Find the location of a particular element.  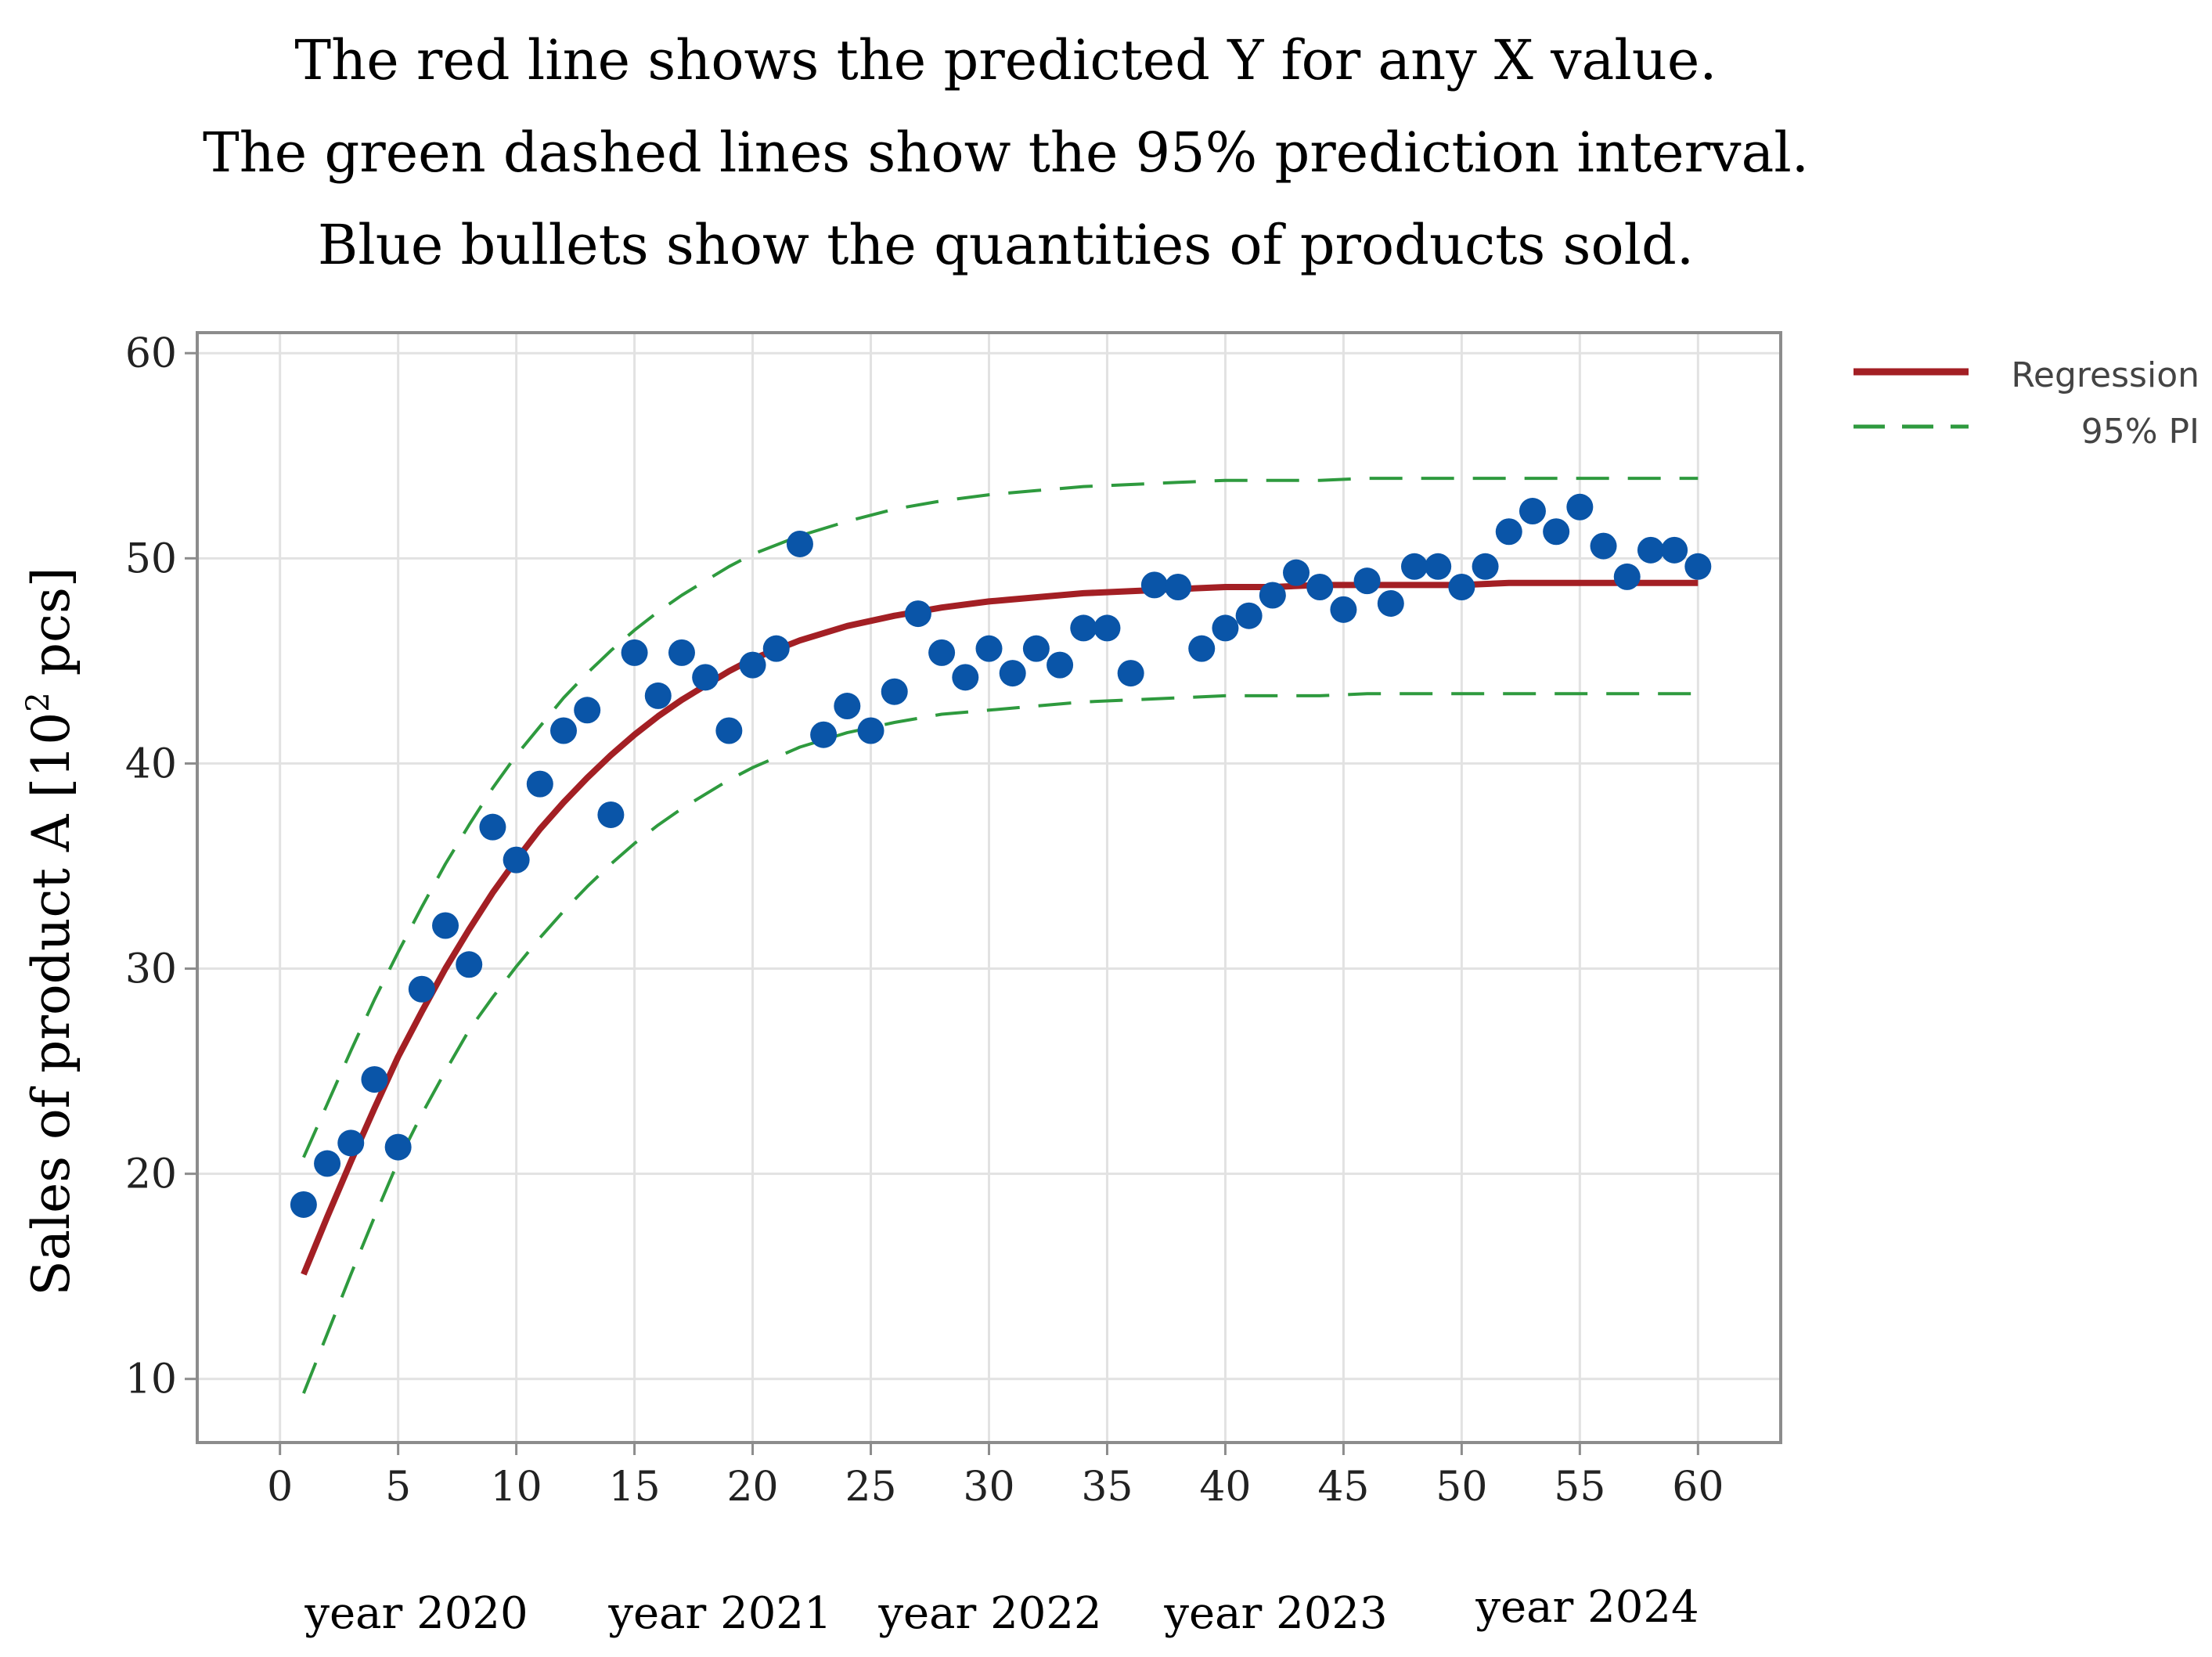

year-label-2023: year 2023 is located at coordinates (1275, 1613).